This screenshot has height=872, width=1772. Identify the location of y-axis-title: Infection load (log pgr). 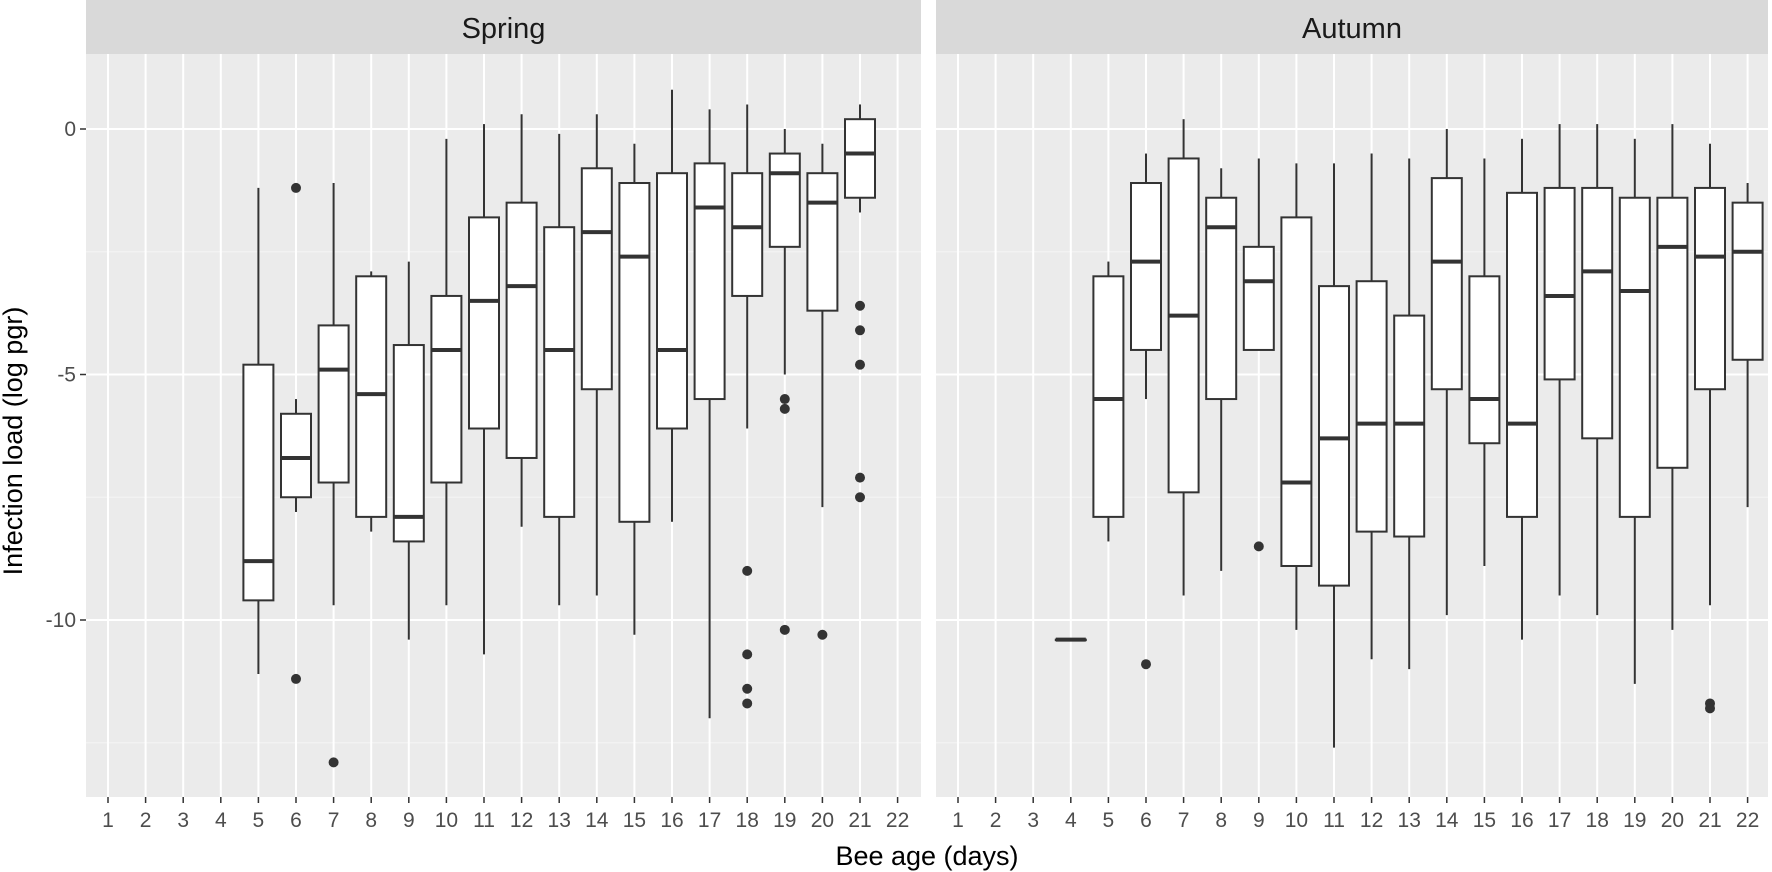
(14, 441).